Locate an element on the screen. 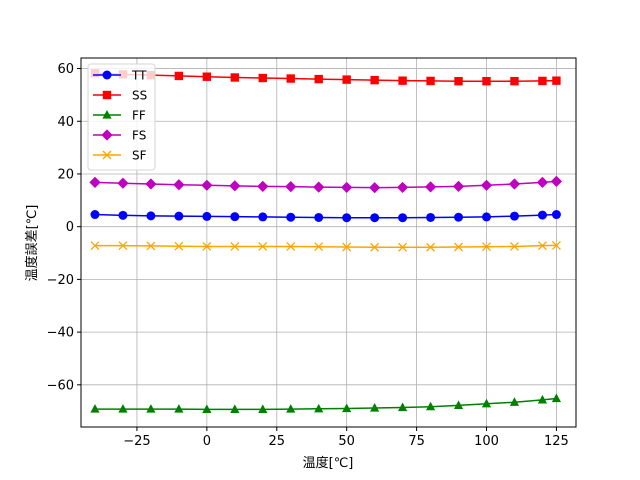 This screenshot has height=480, width=640. legend-marker-sf is located at coordinates (107, 155).